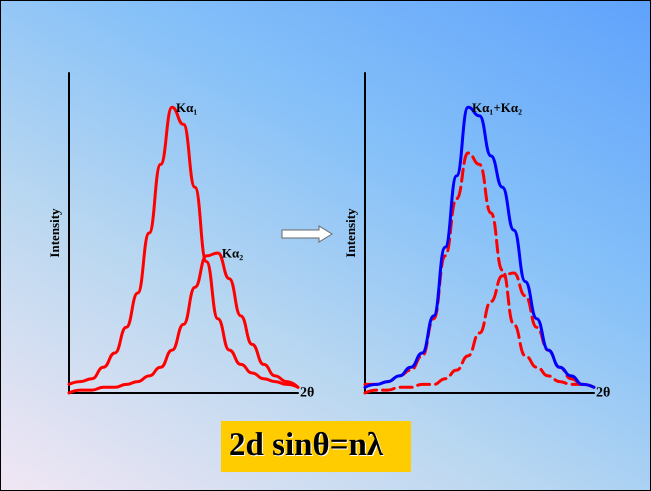  Describe the element at coordinates (316, 446) in the screenshot. I see `text: 2d sinθ=nλ` at that location.